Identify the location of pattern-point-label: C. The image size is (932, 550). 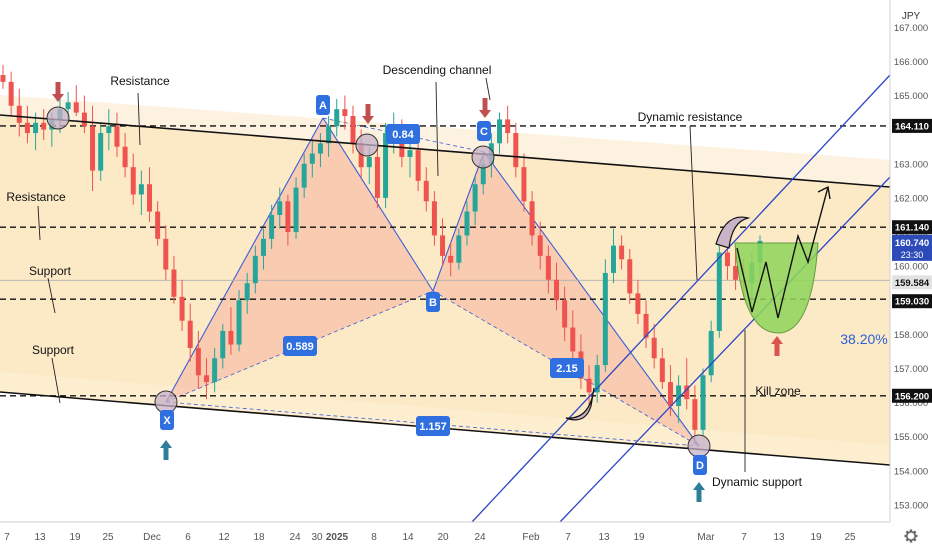
(484, 132).